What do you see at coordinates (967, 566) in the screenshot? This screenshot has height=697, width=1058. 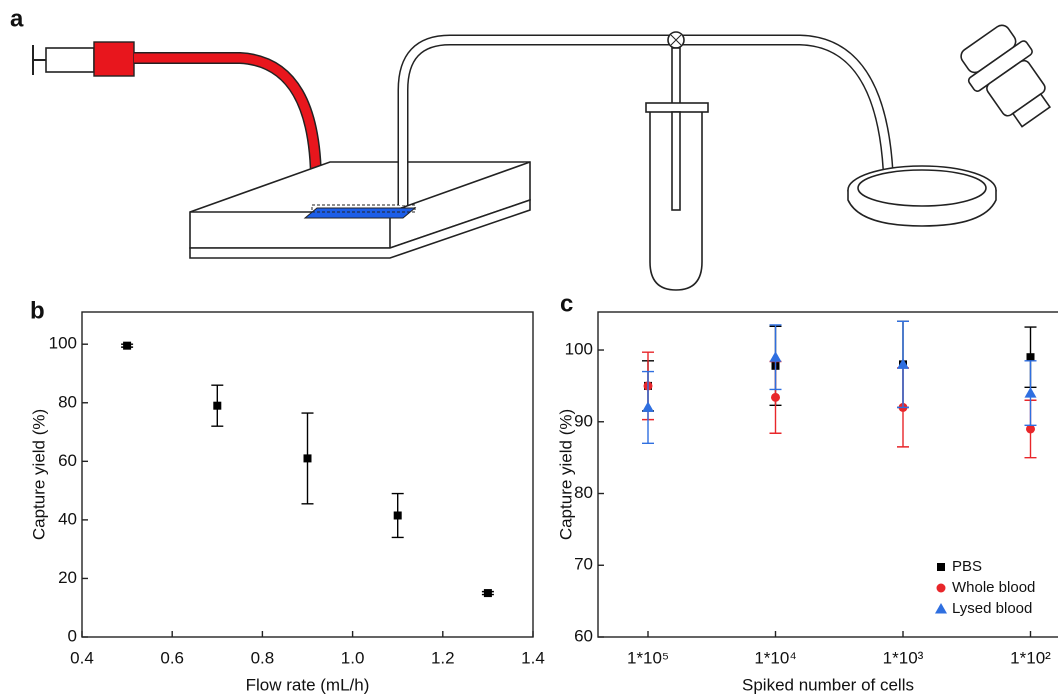 I see `legend-label: PBS` at bounding box center [967, 566].